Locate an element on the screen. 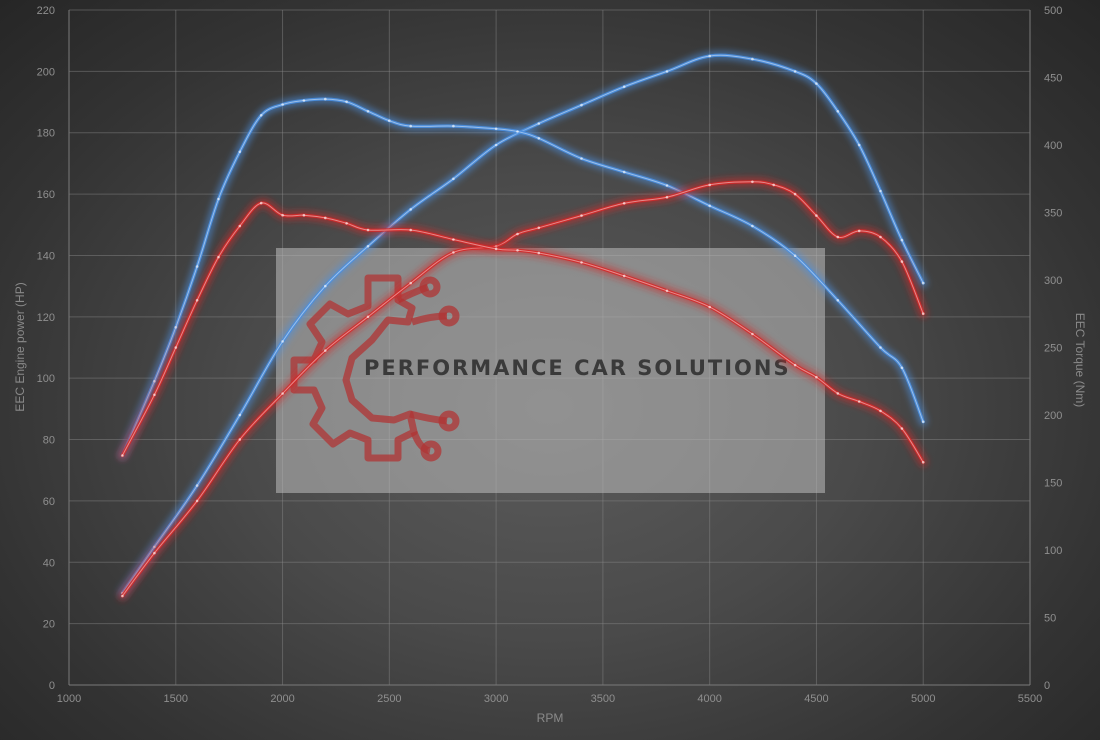 This screenshot has height=740, width=1100. x-tick-label: 1500 is located at coordinates (176, 699).